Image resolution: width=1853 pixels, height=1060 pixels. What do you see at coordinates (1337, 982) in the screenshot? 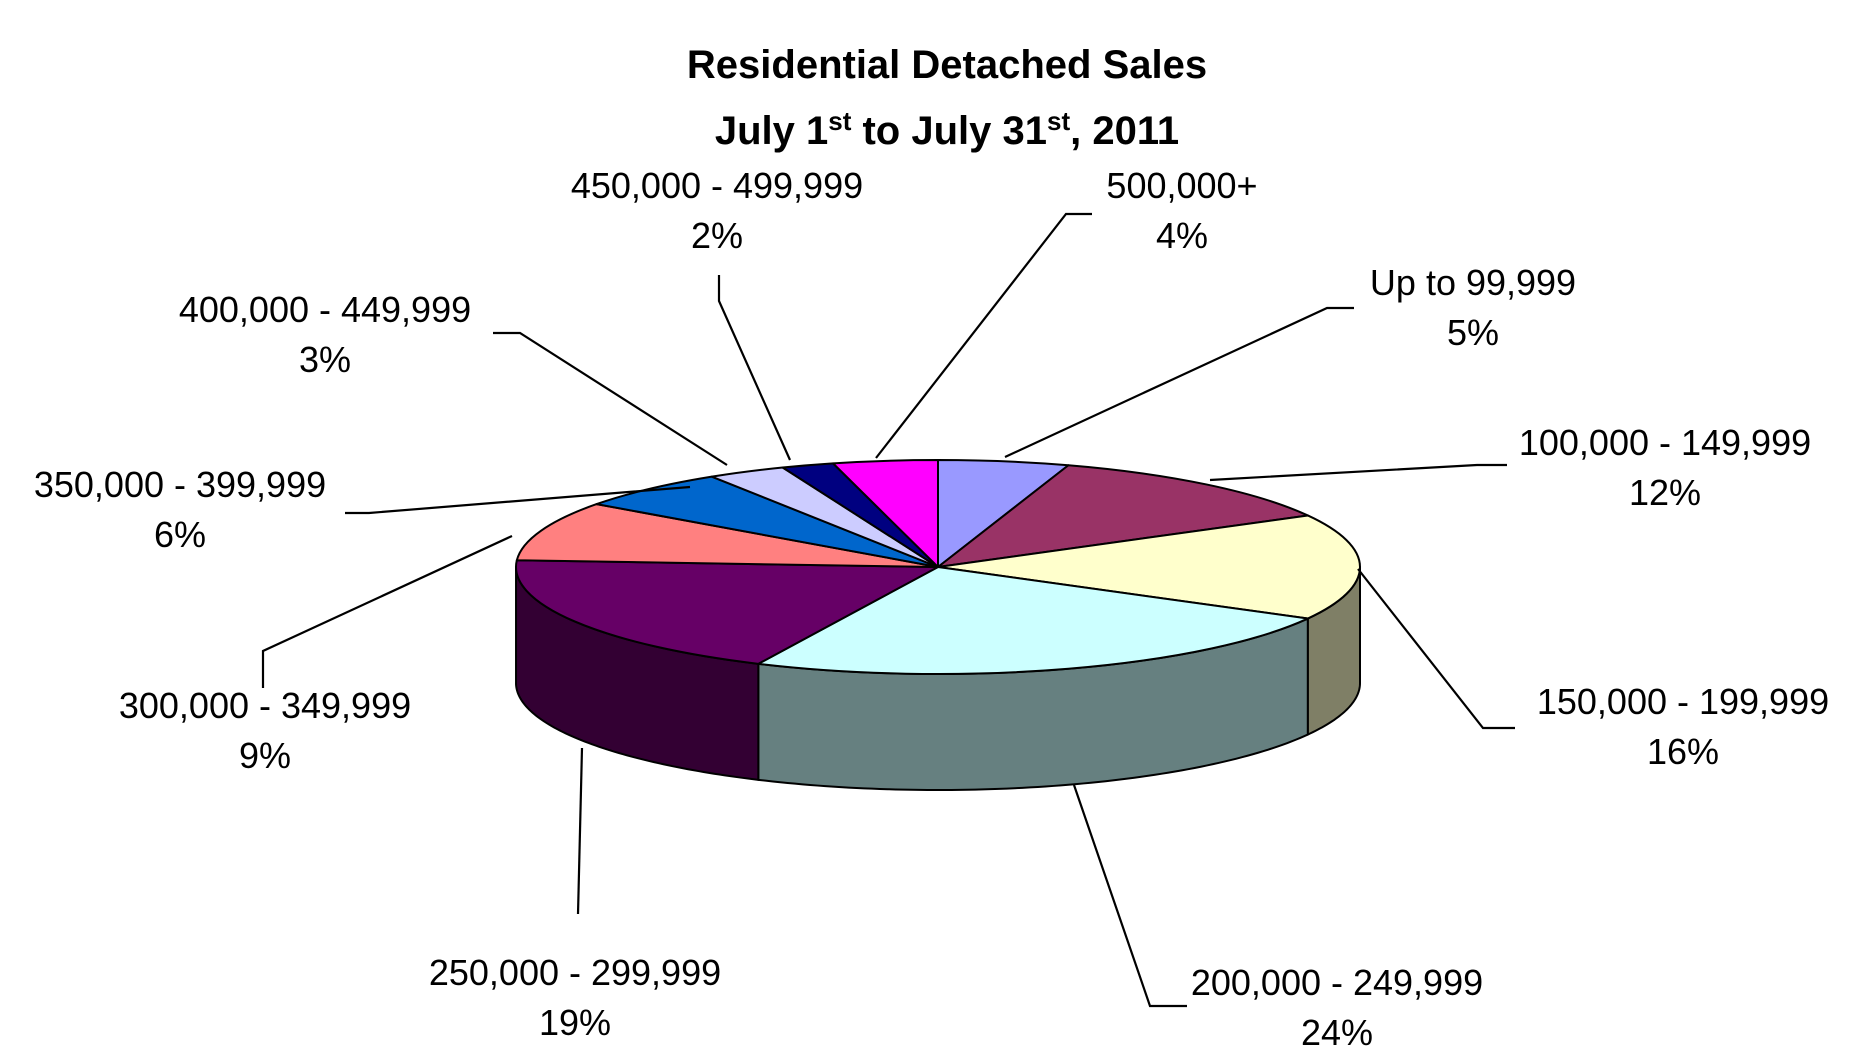
I see `slice-label-3: 200,000 - 249,999` at bounding box center [1337, 982].